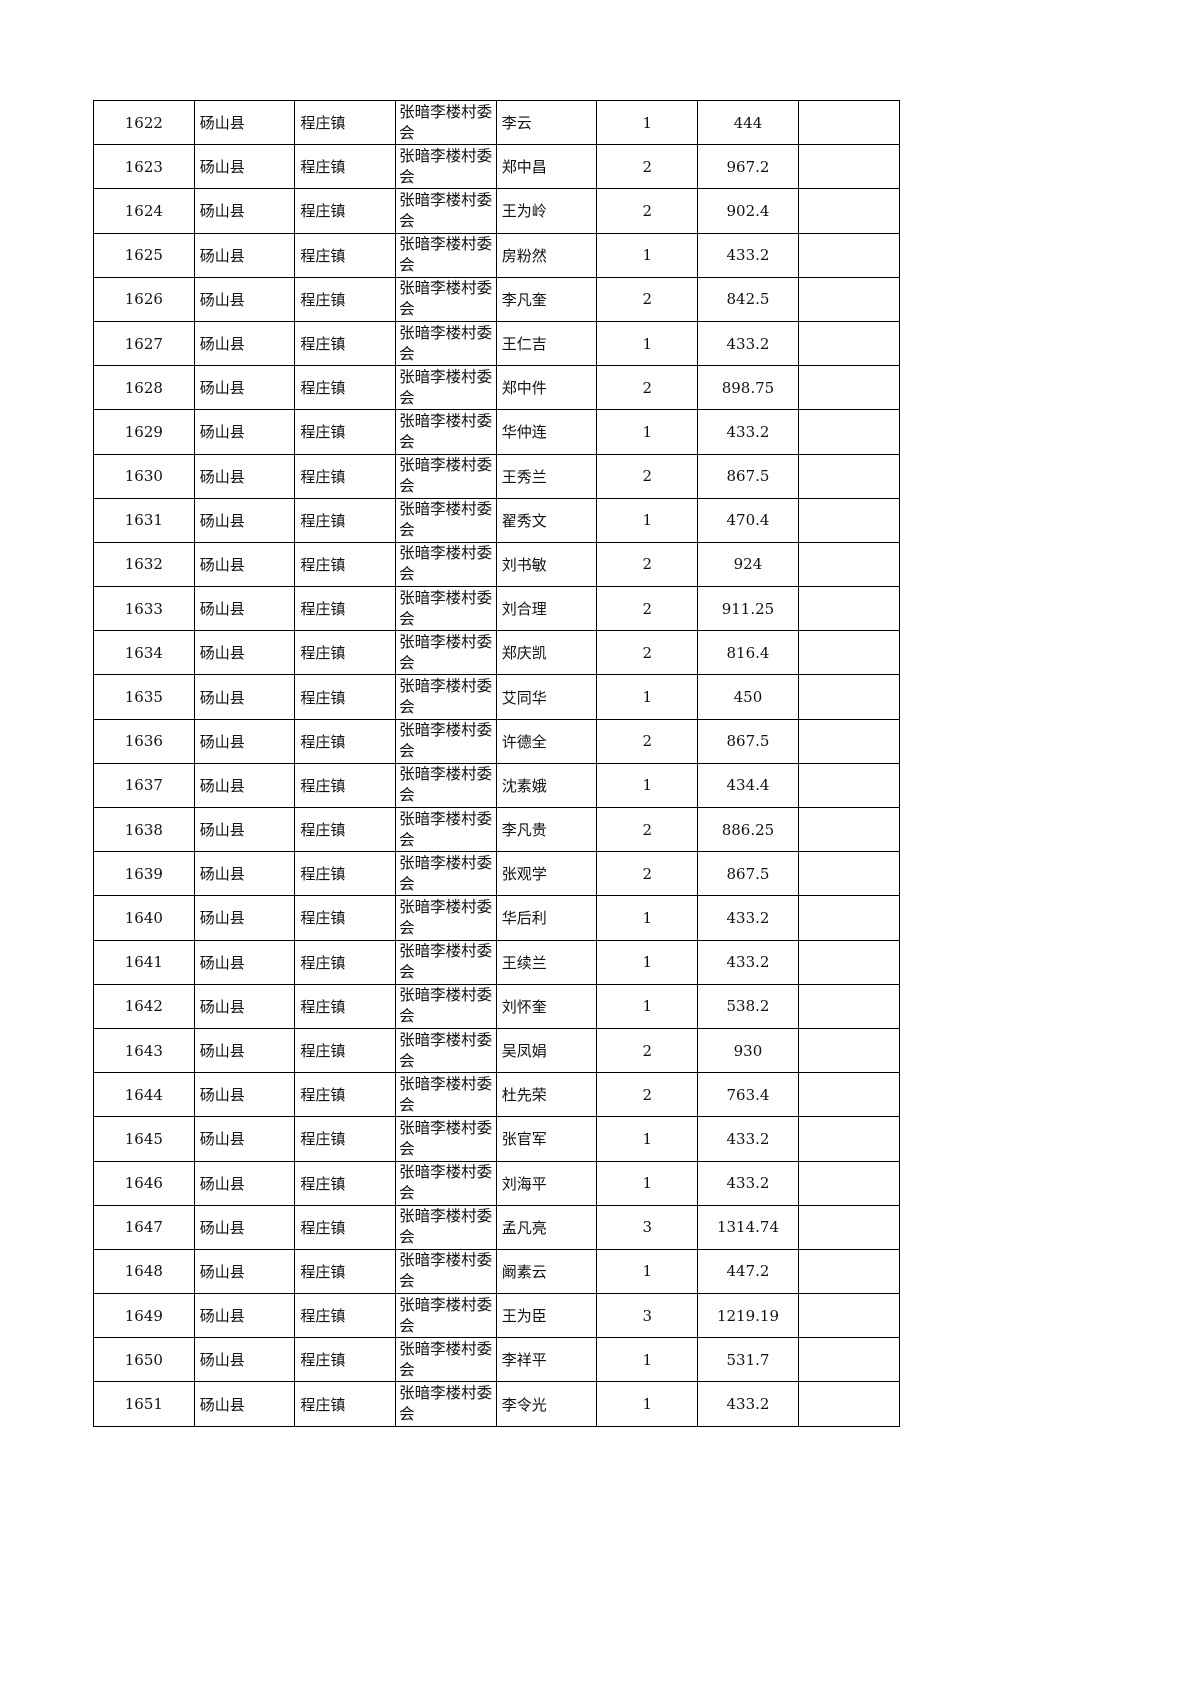  I want to click on amount-cell: 1314.74, so click(748, 1227).